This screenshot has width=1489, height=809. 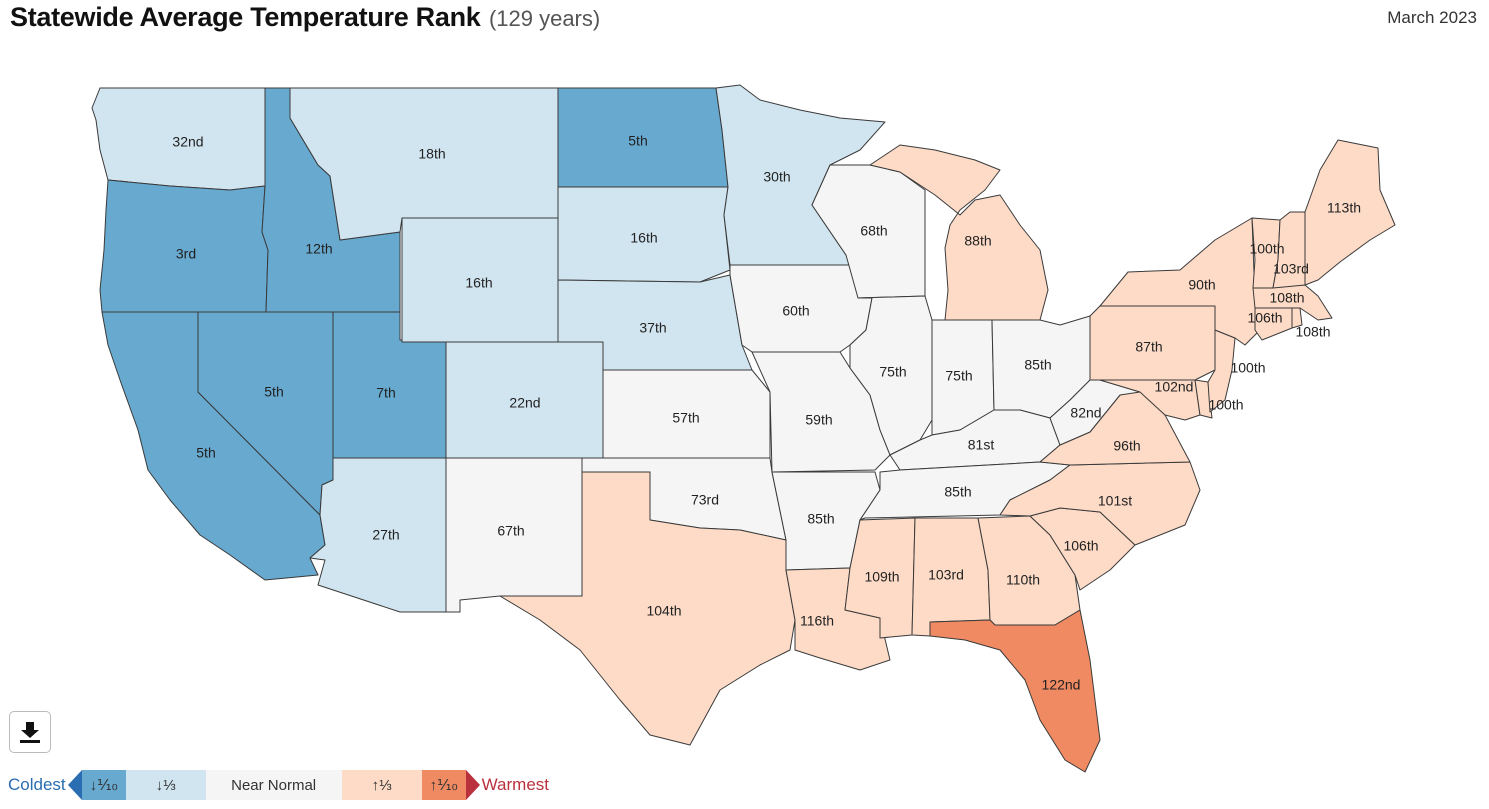 I want to click on rank-label-wy: 16th, so click(x=478, y=283).